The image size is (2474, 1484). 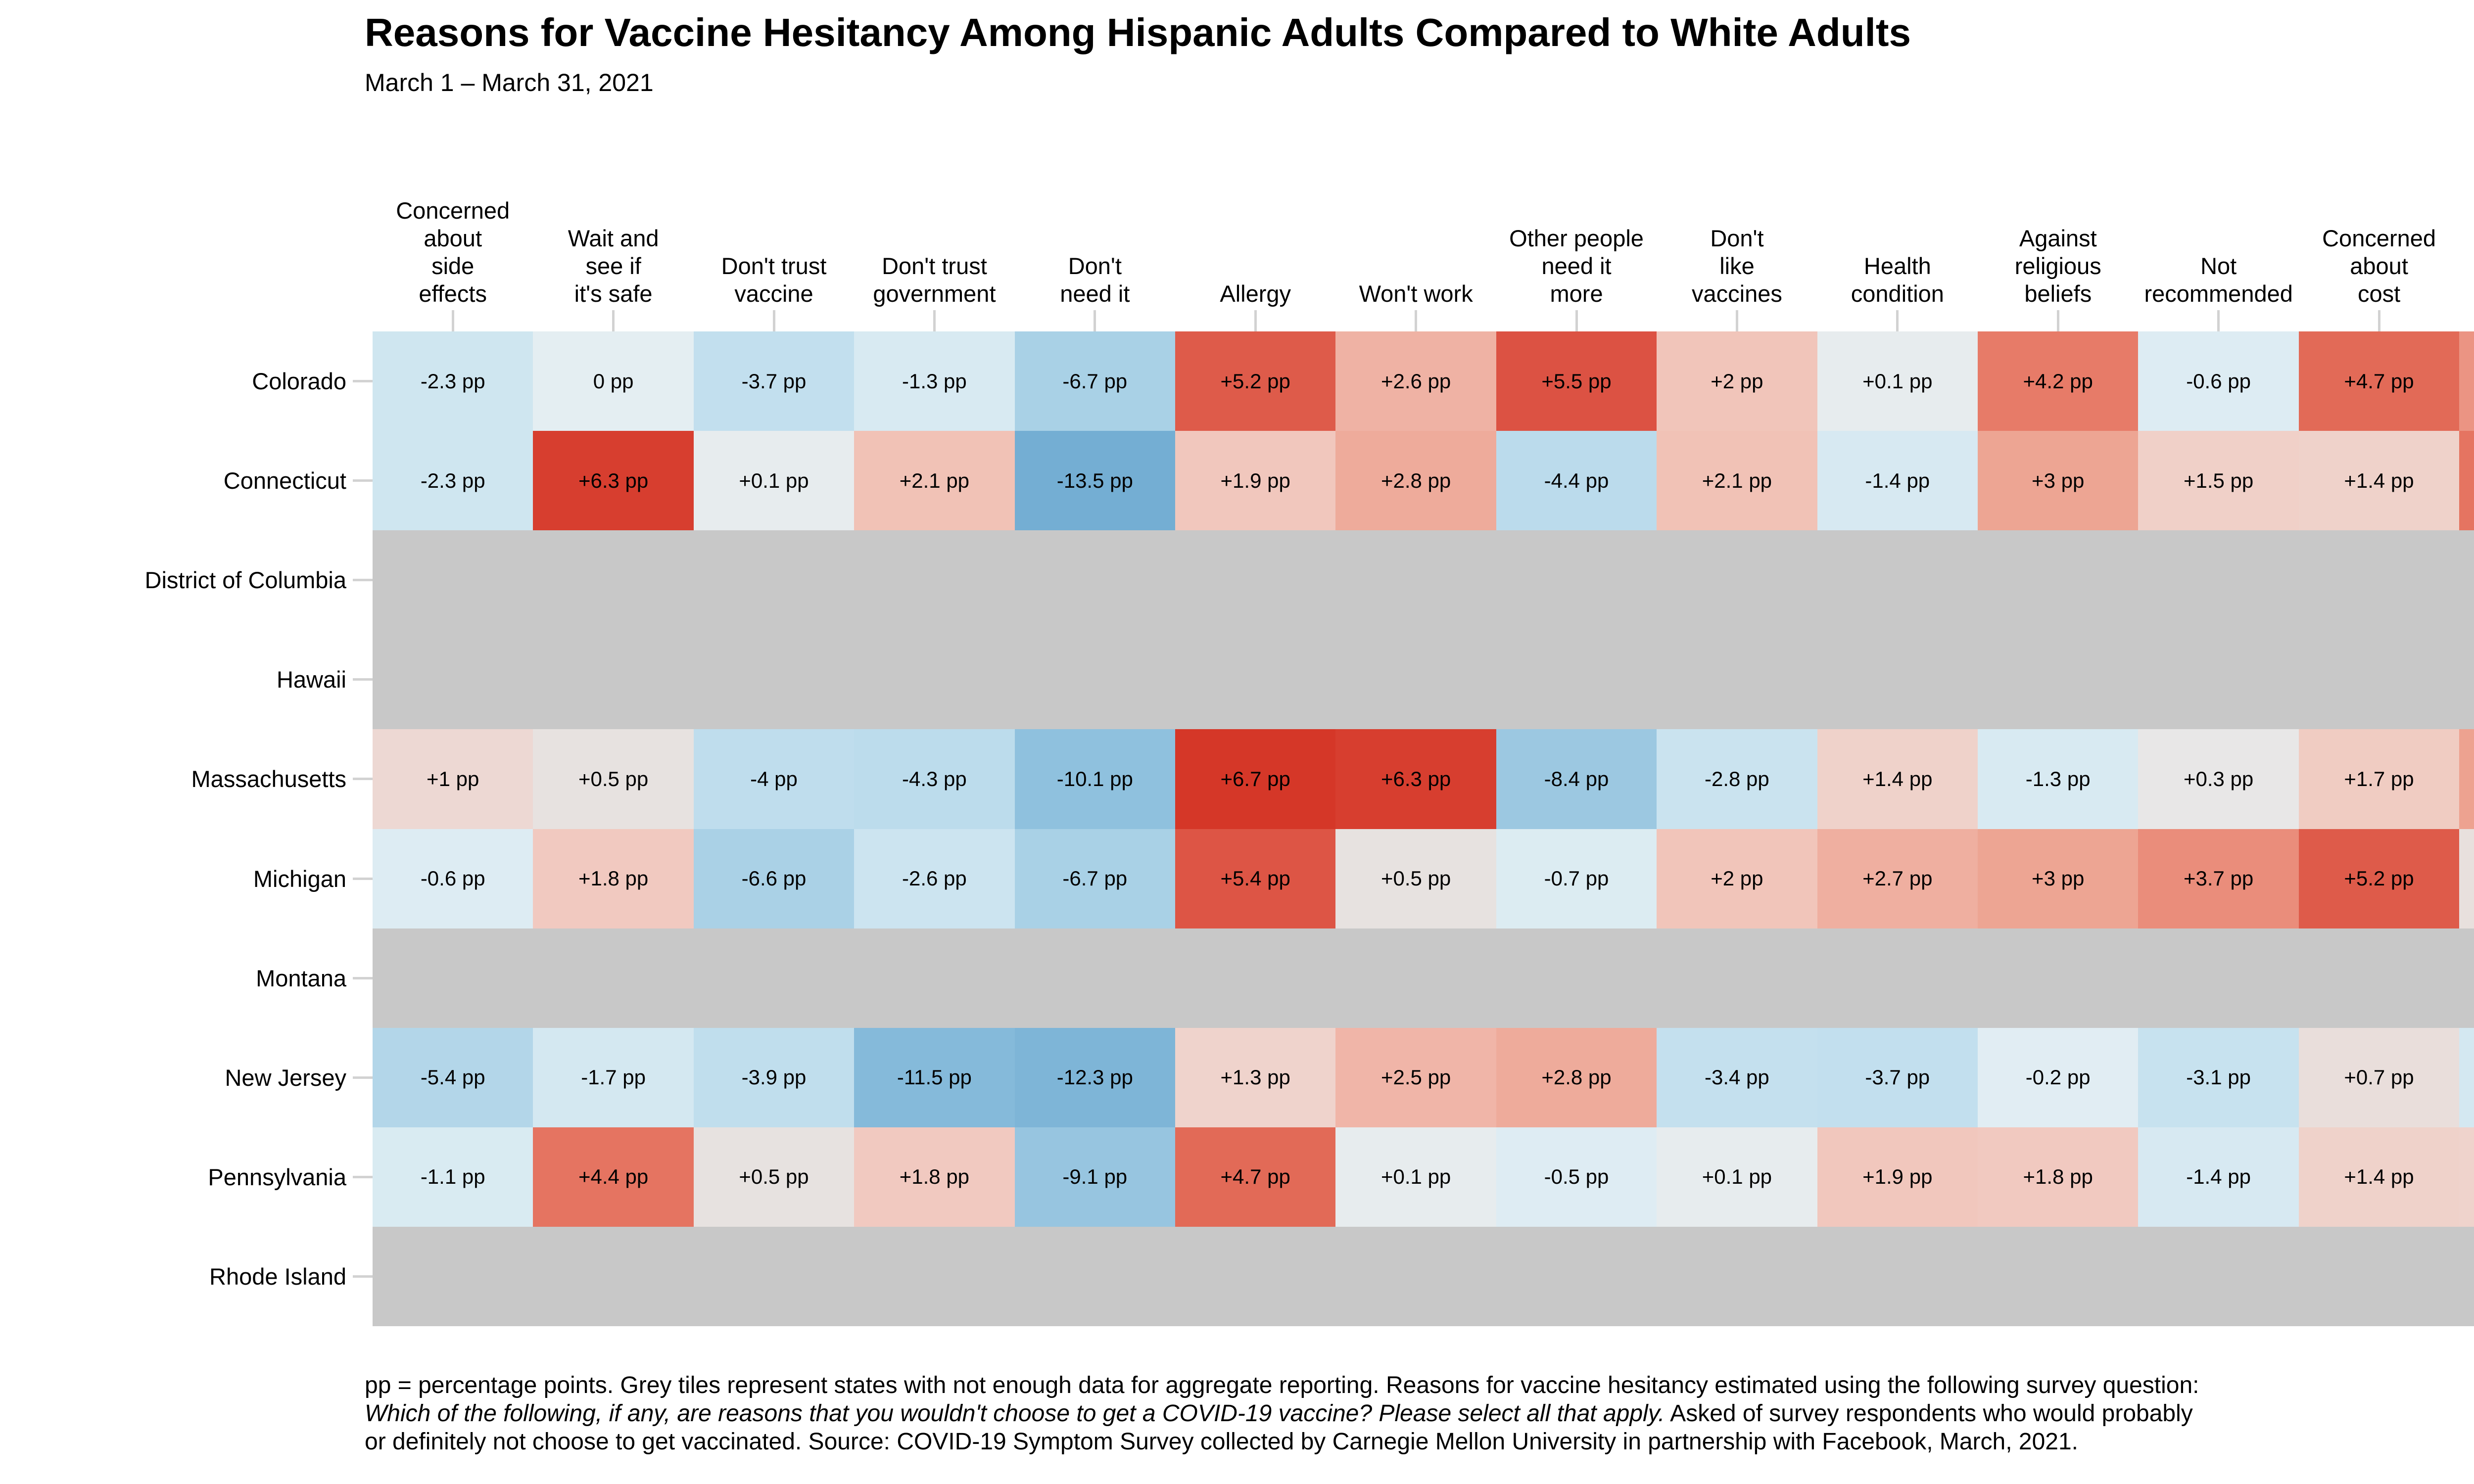 What do you see at coordinates (774, 779) in the screenshot?
I see `heatmap-cell: -4 pp` at bounding box center [774, 779].